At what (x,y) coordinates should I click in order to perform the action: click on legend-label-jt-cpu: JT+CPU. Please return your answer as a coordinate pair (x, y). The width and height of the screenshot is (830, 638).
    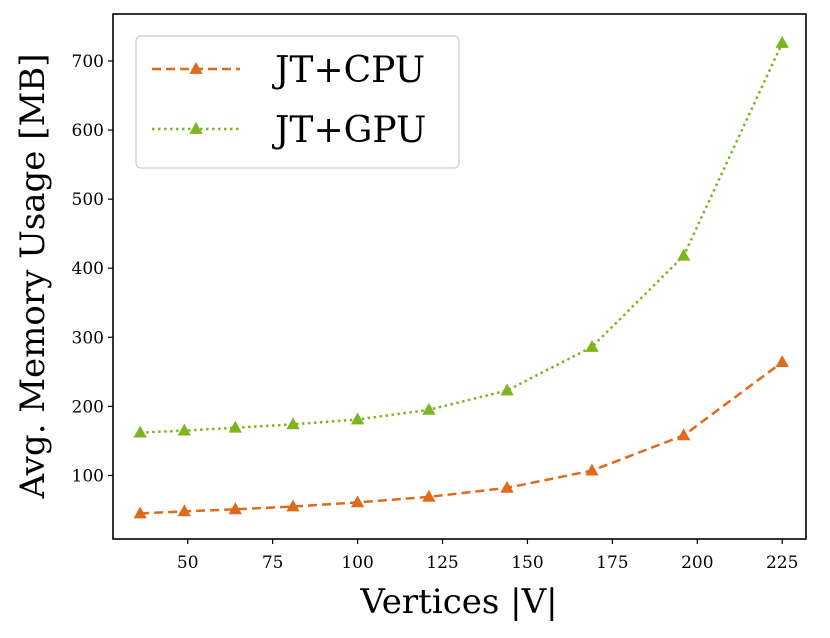
    Looking at the image, I should click on (348, 70).